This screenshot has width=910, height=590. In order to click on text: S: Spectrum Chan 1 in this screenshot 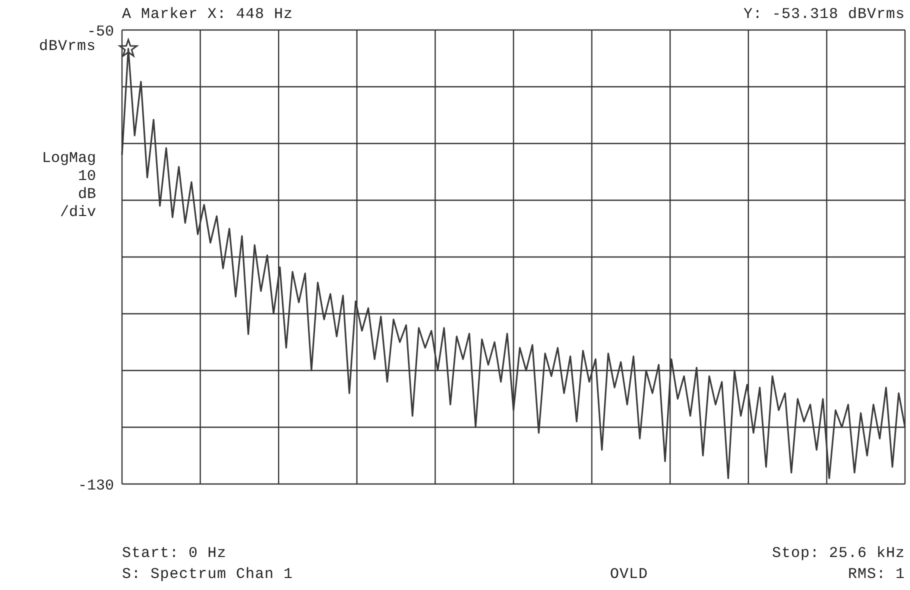, I will do `click(208, 574)`.